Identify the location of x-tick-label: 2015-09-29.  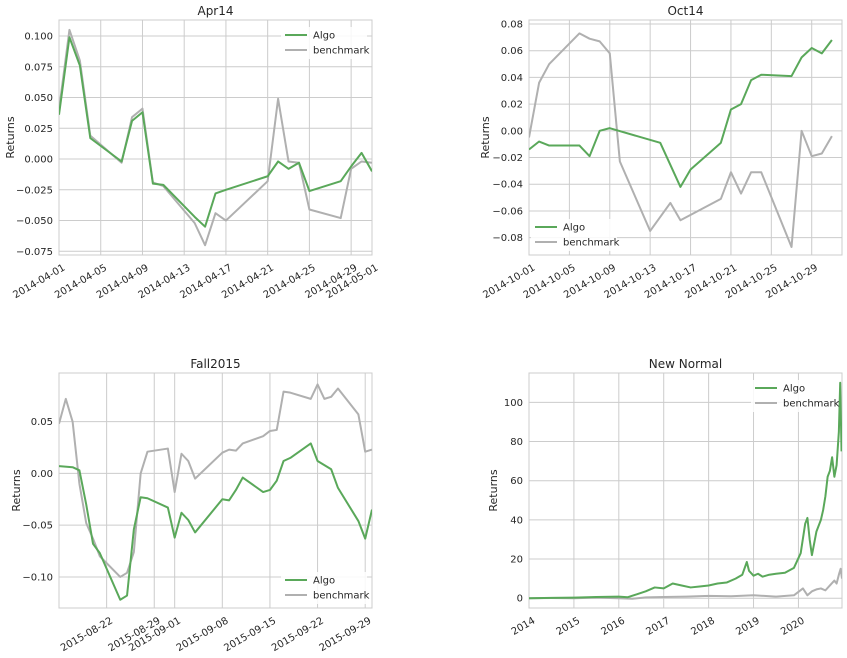
(346, 635).